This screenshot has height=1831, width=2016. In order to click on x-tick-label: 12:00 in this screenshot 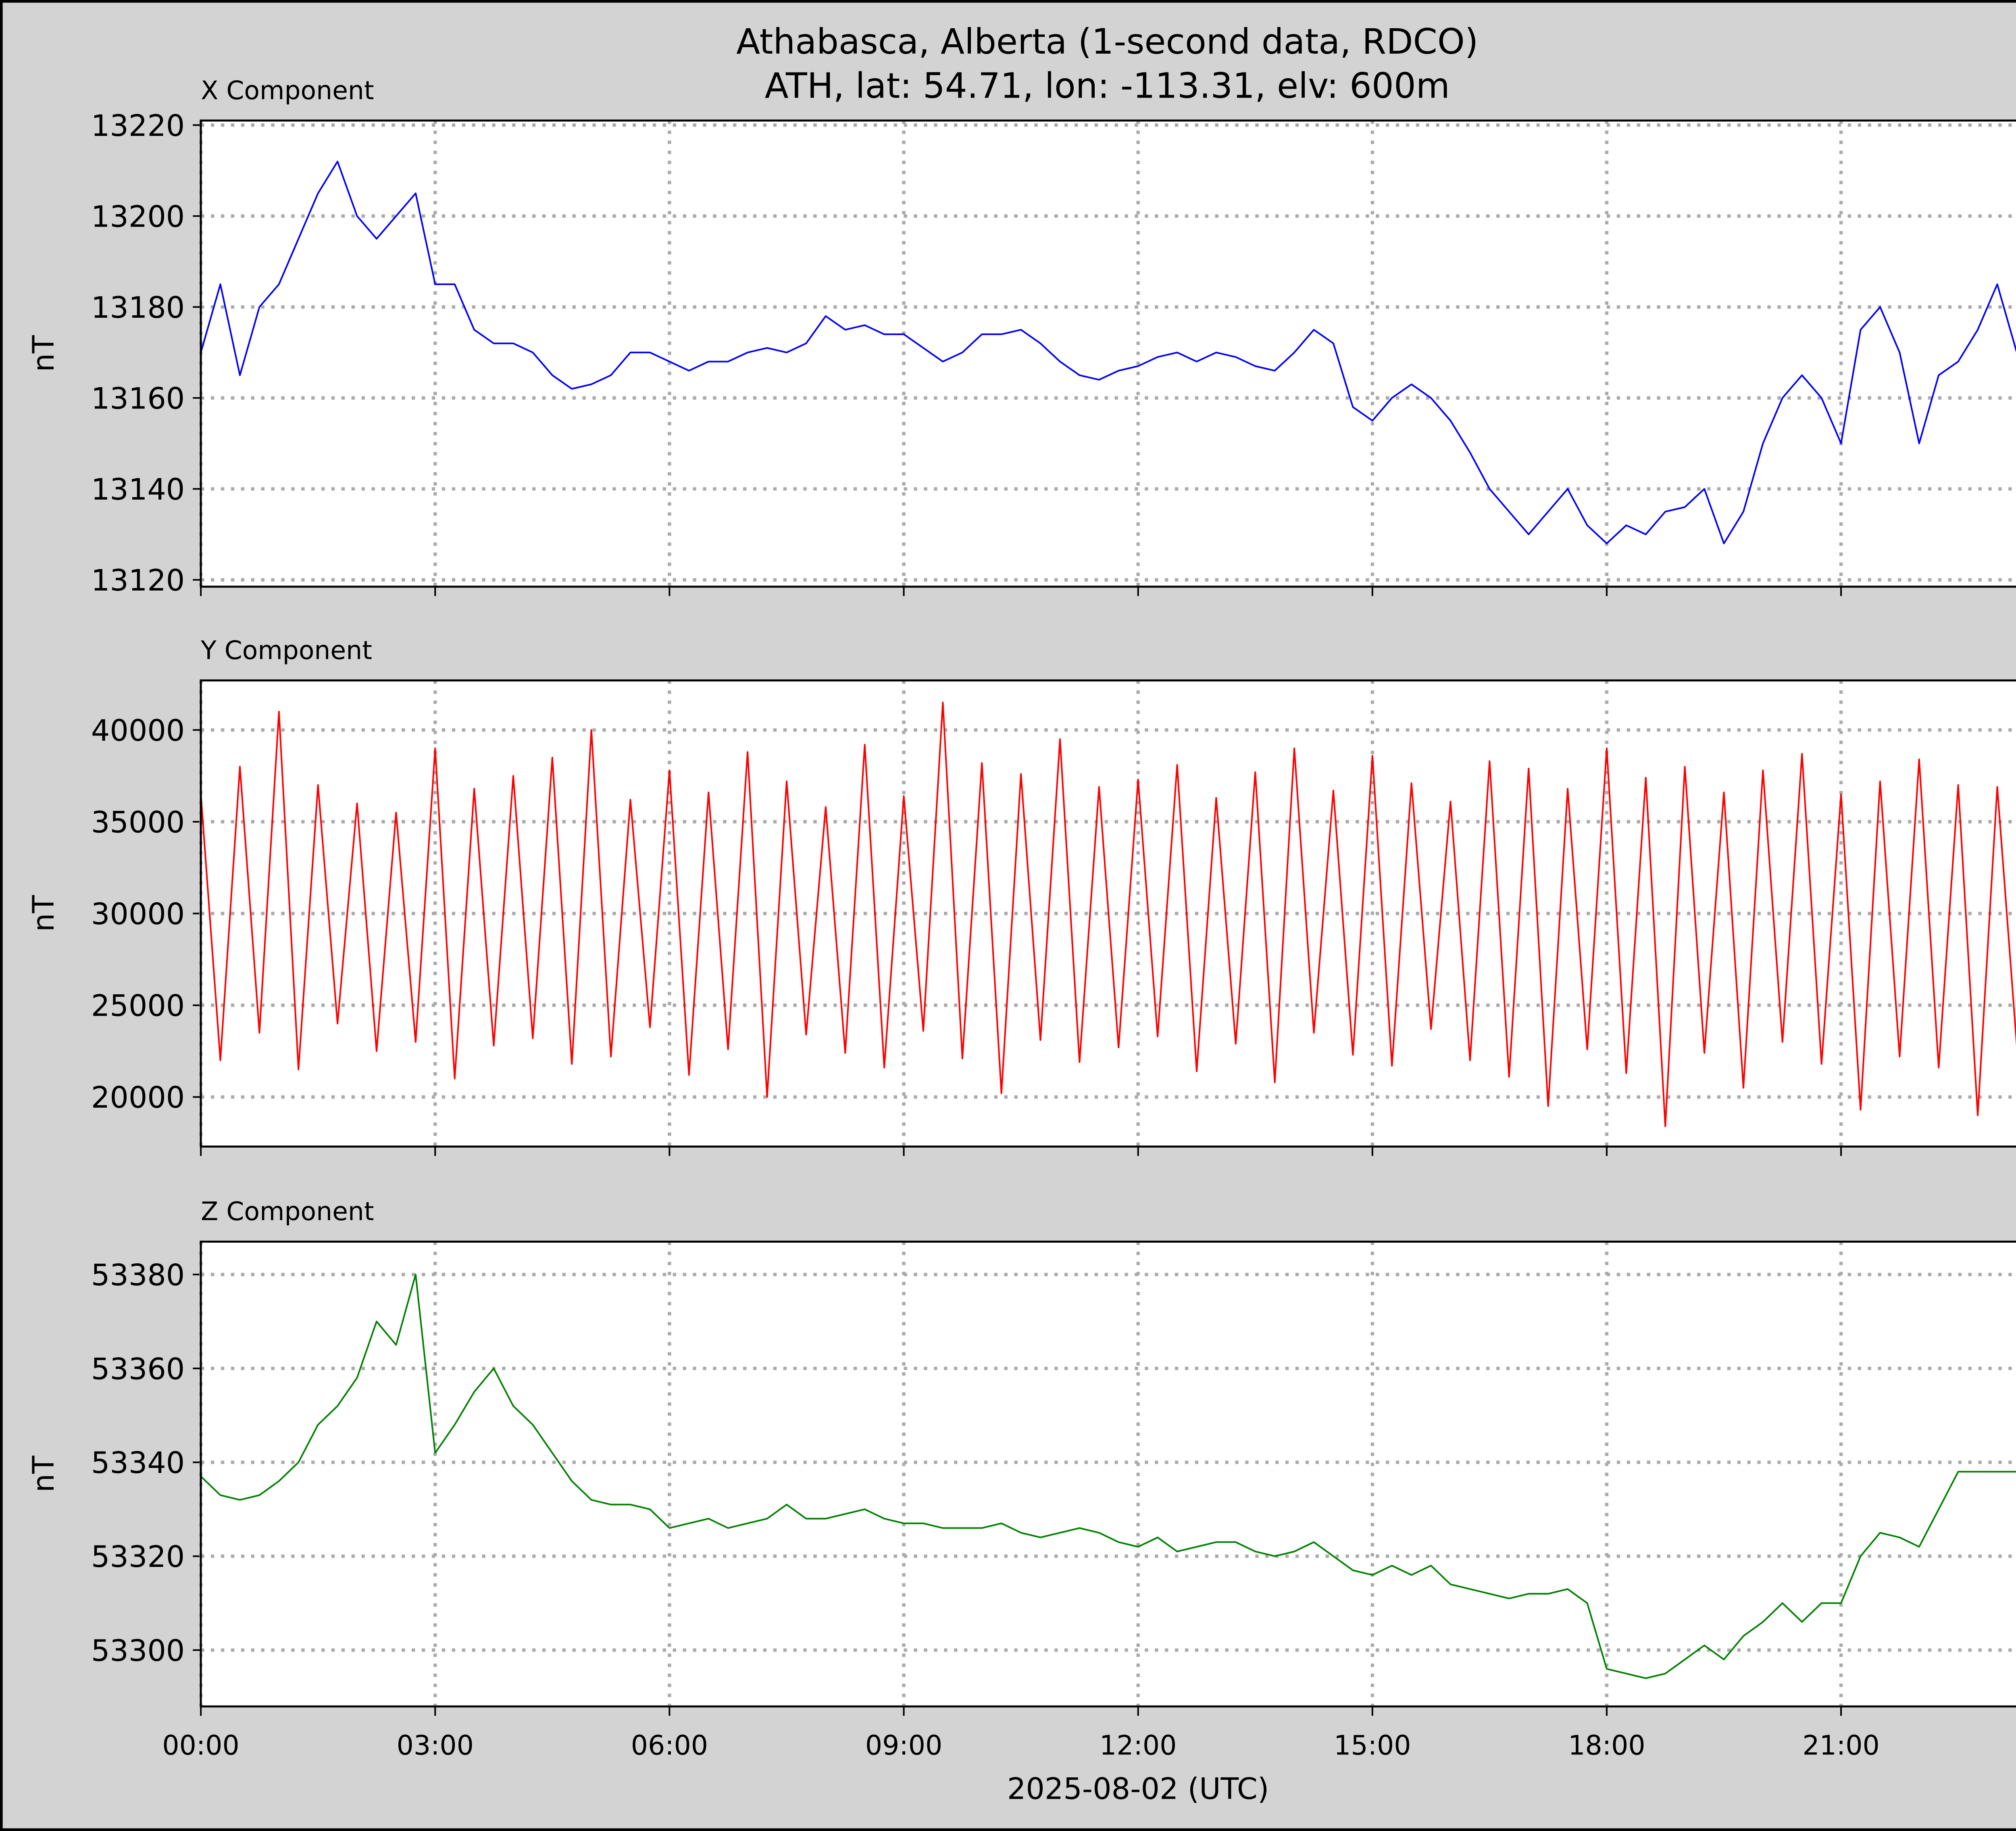, I will do `click(1138, 1745)`.